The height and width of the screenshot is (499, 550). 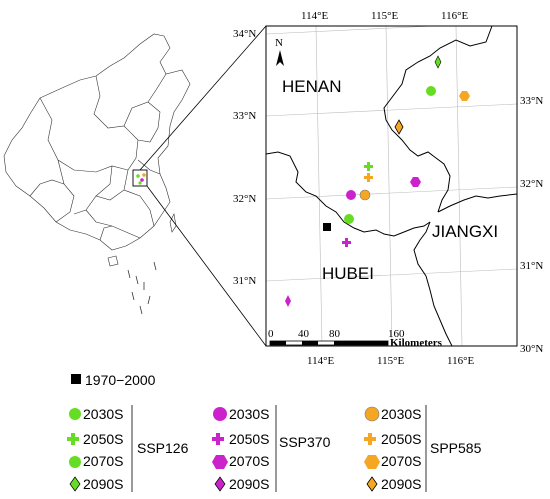 I want to click on marker-ssp370-2090s, so click(x=288, y=301).